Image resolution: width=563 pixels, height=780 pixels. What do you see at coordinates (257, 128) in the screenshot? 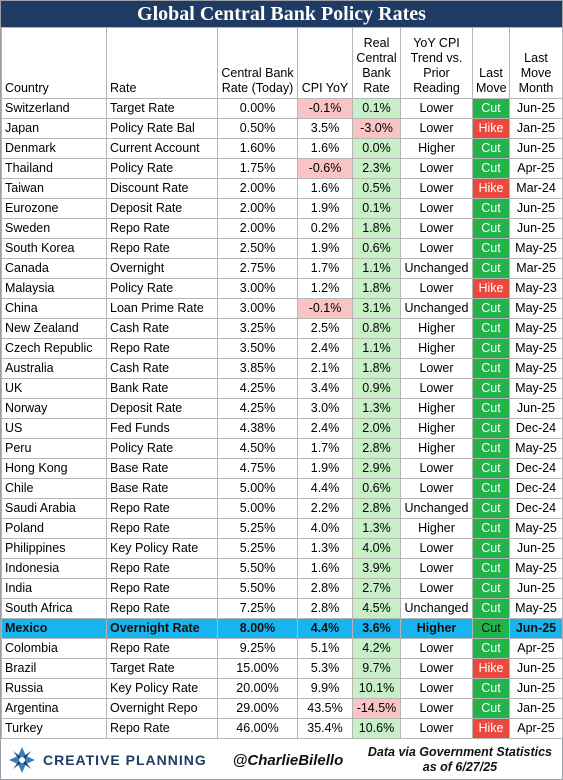
I see `cell-cb-rate: 0.50%` at bounding box center [257, 128].